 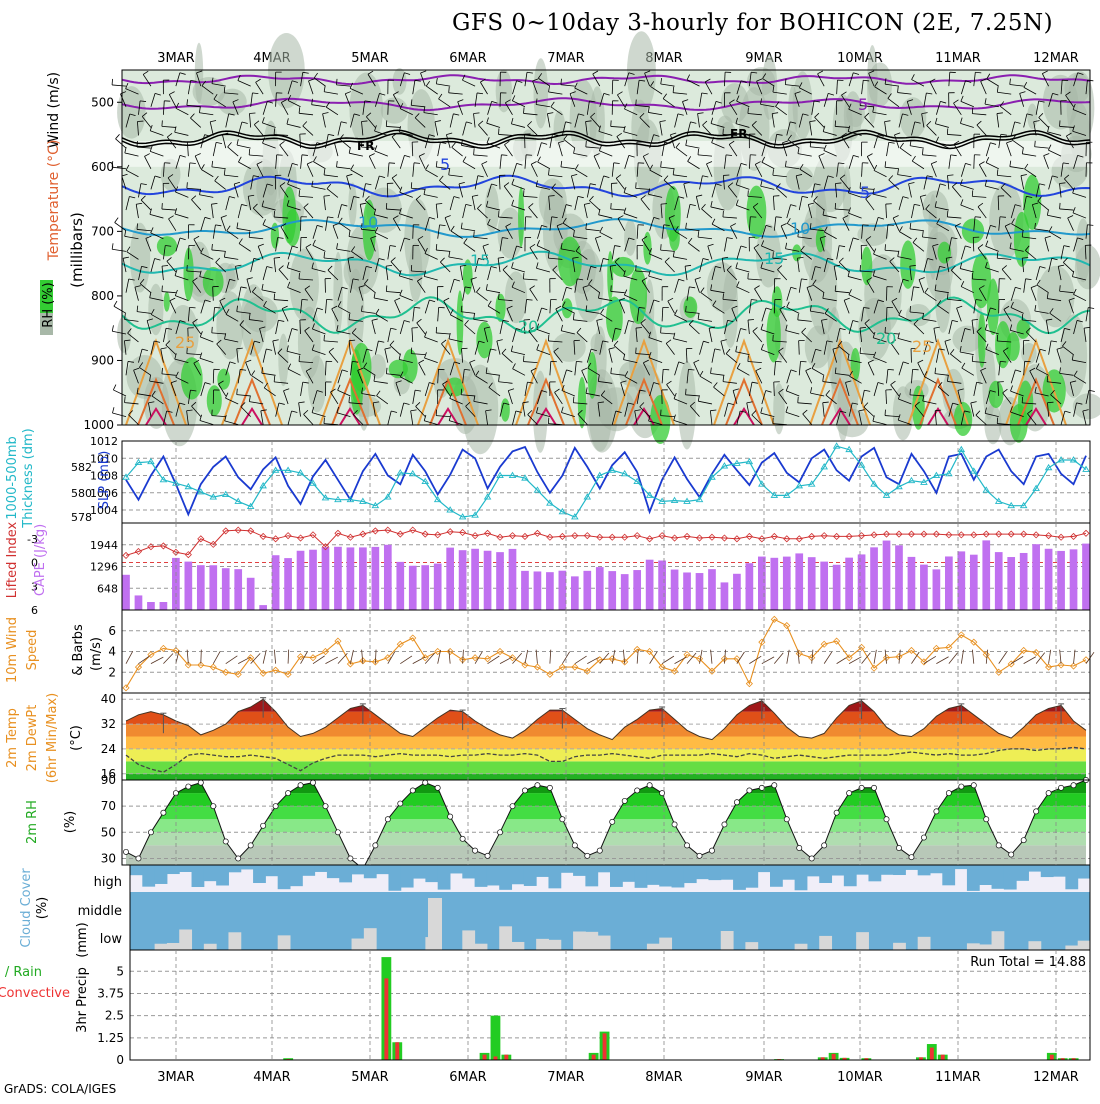 What do you see at coordinates (120, 971) in the screenshot?
I see `precip-tick-label: 5` at bounding box center [120, 971].